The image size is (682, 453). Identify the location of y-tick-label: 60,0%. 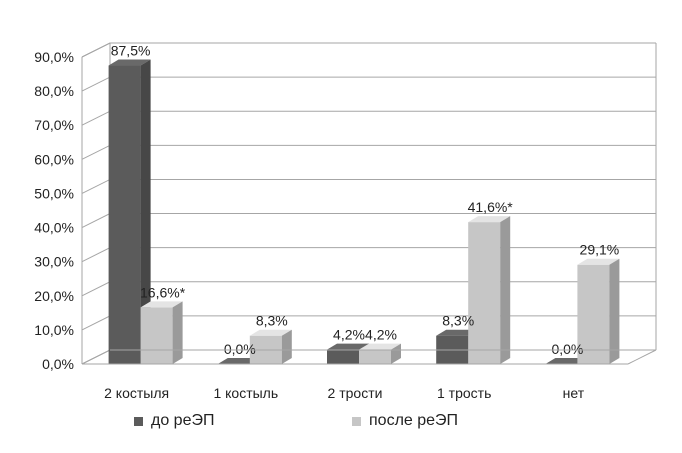
(54, 159).